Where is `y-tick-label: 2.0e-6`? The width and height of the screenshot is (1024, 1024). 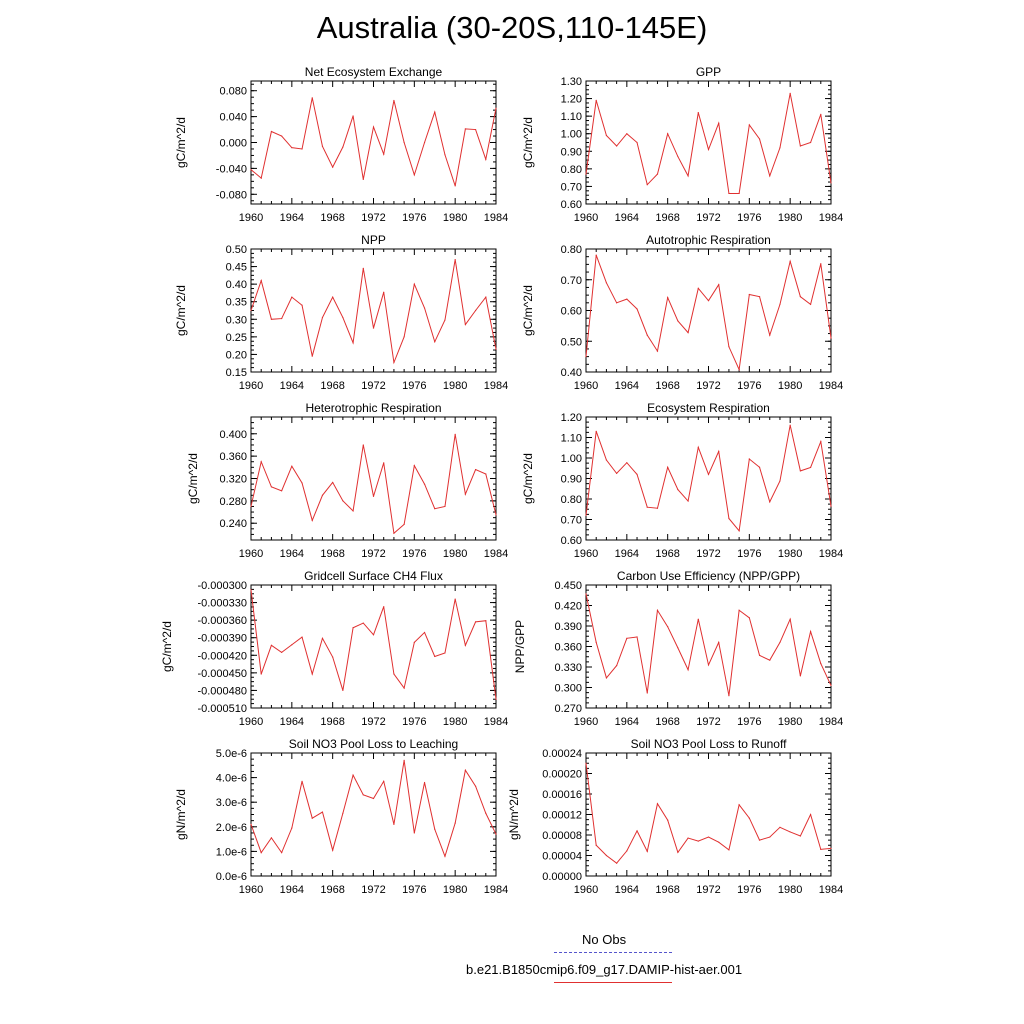
y-tick-label: 2.0e-6 is located at coordinates (231, 828).